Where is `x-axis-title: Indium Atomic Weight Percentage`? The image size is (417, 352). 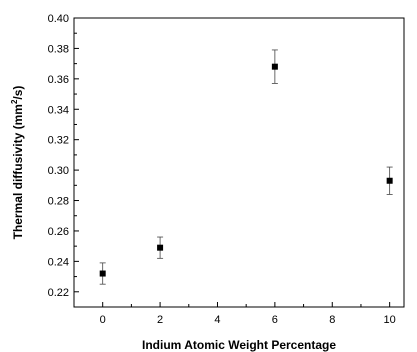
x-axis-title: Indium Atomic Weight Percentage is located at coordinates (239, 345).